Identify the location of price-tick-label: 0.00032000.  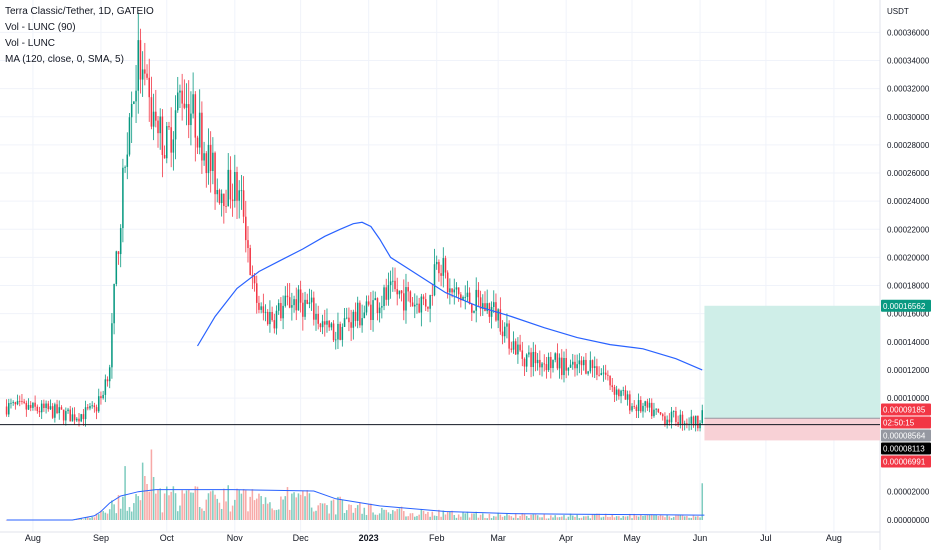
(908, 89).